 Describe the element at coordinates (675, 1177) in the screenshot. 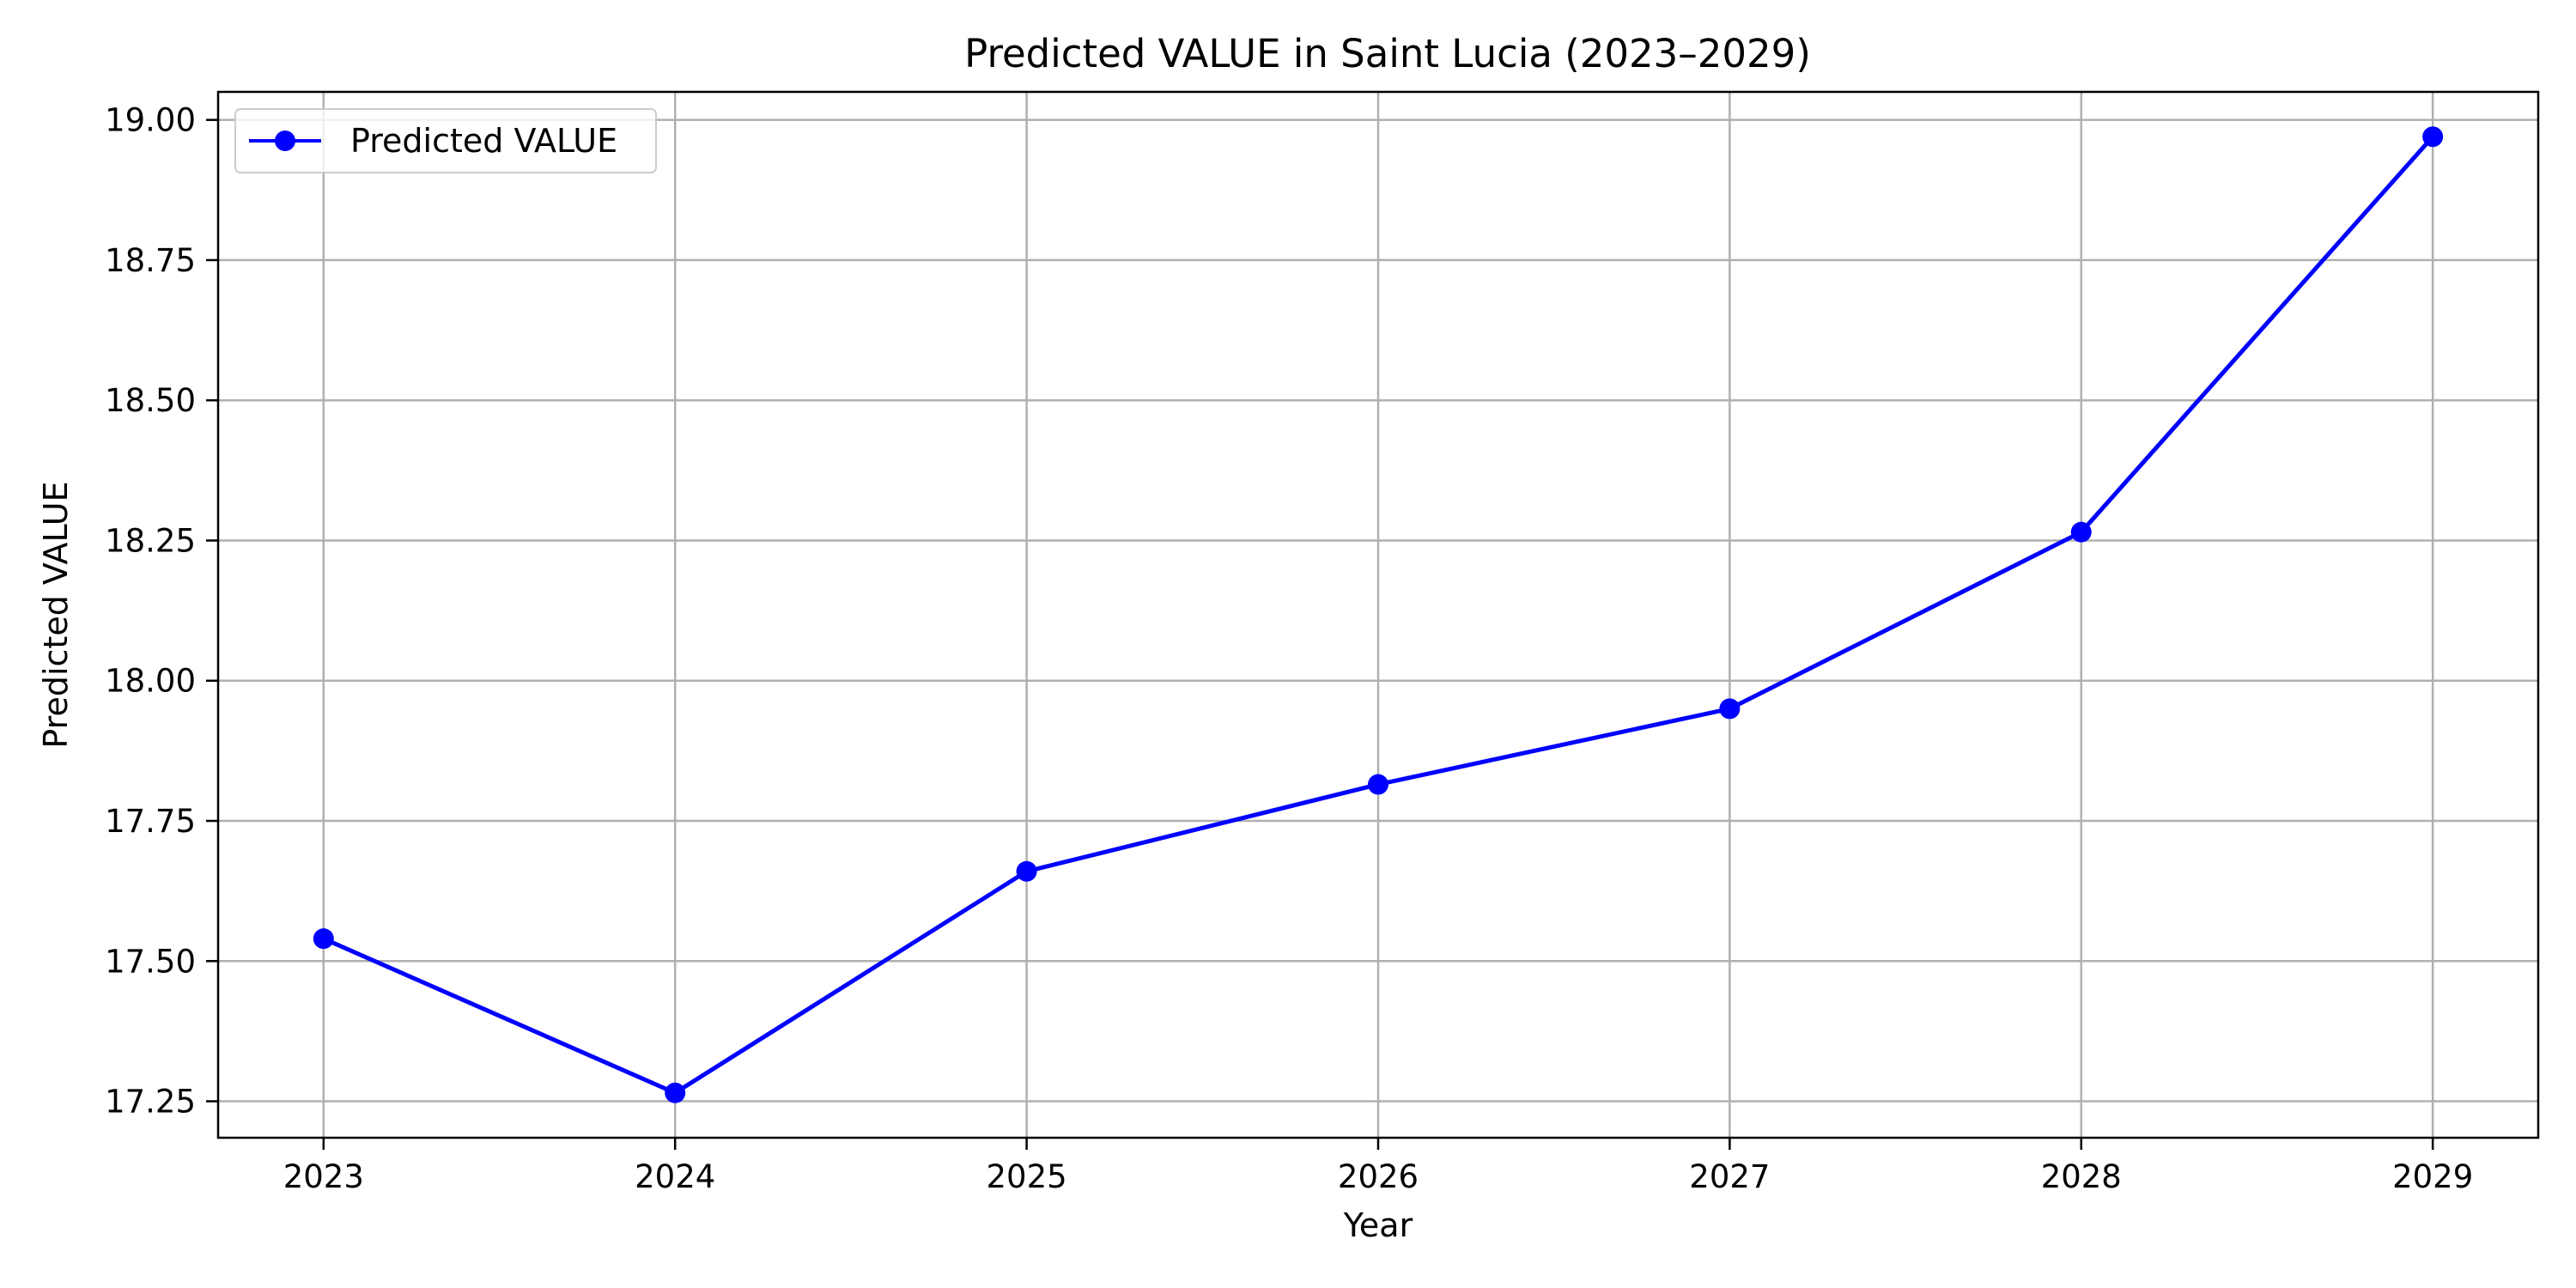

I see `x-tick-label: 2024` at that location.